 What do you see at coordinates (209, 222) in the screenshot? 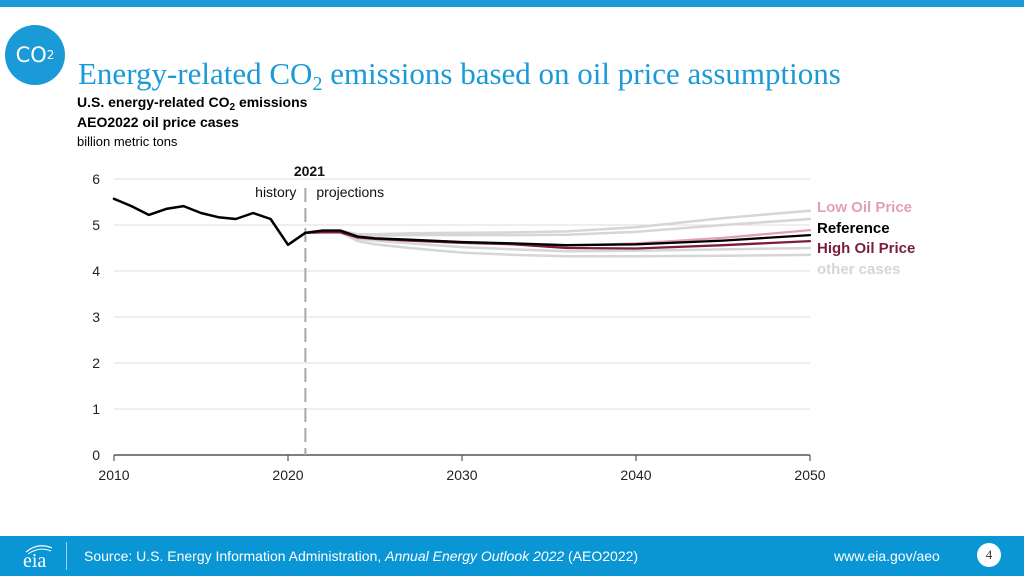
I see `history-line` at bounding box center [209, 222].